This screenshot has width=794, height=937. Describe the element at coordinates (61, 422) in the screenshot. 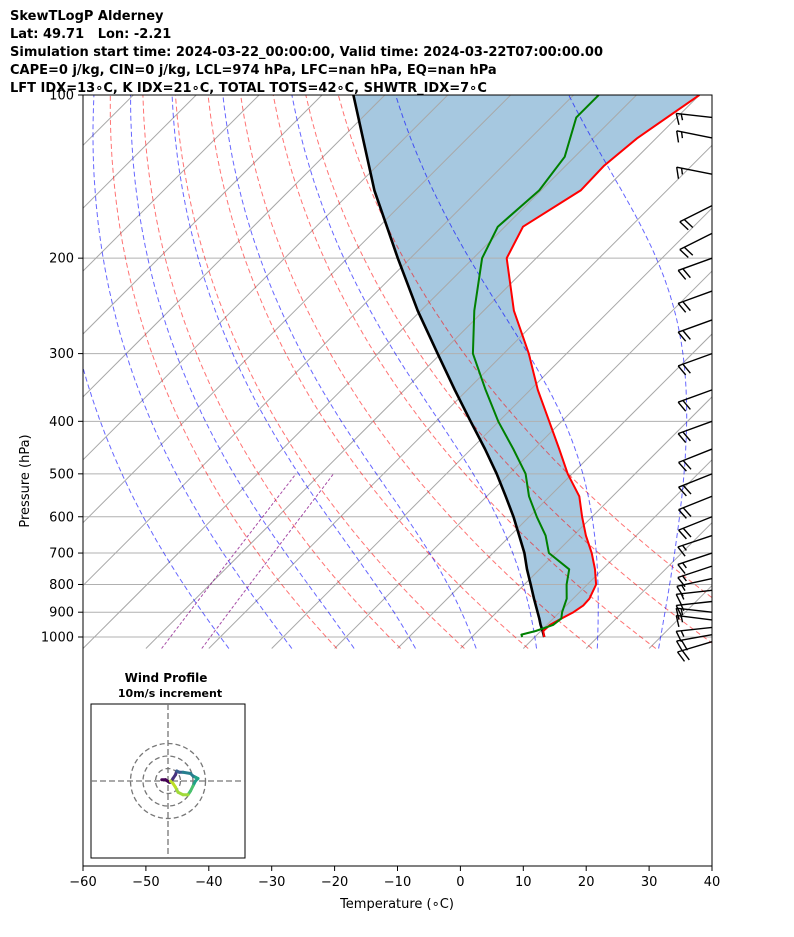

I see `y-tick-label: 400` at that location.